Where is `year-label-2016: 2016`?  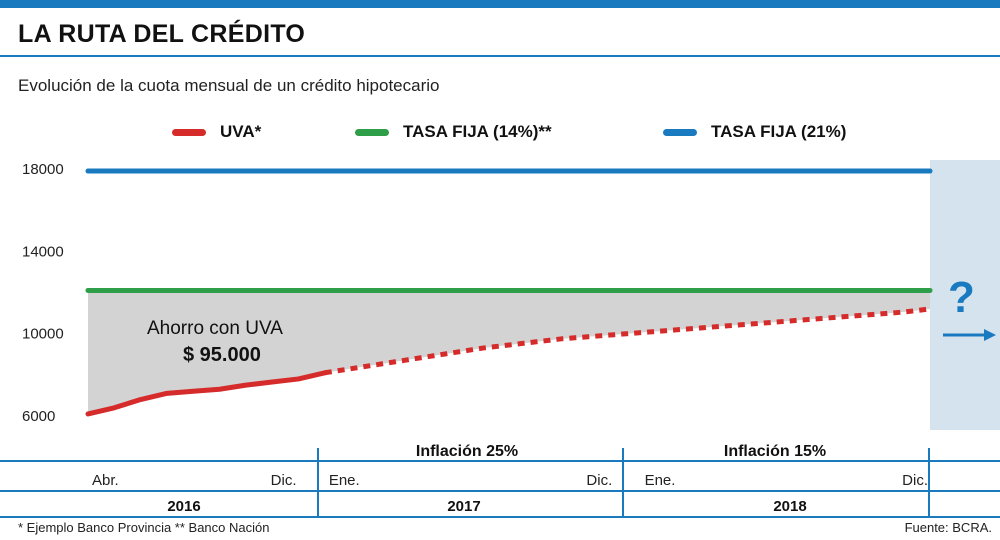 year-label-2016: 2016 is located at coordinates (183, 506).